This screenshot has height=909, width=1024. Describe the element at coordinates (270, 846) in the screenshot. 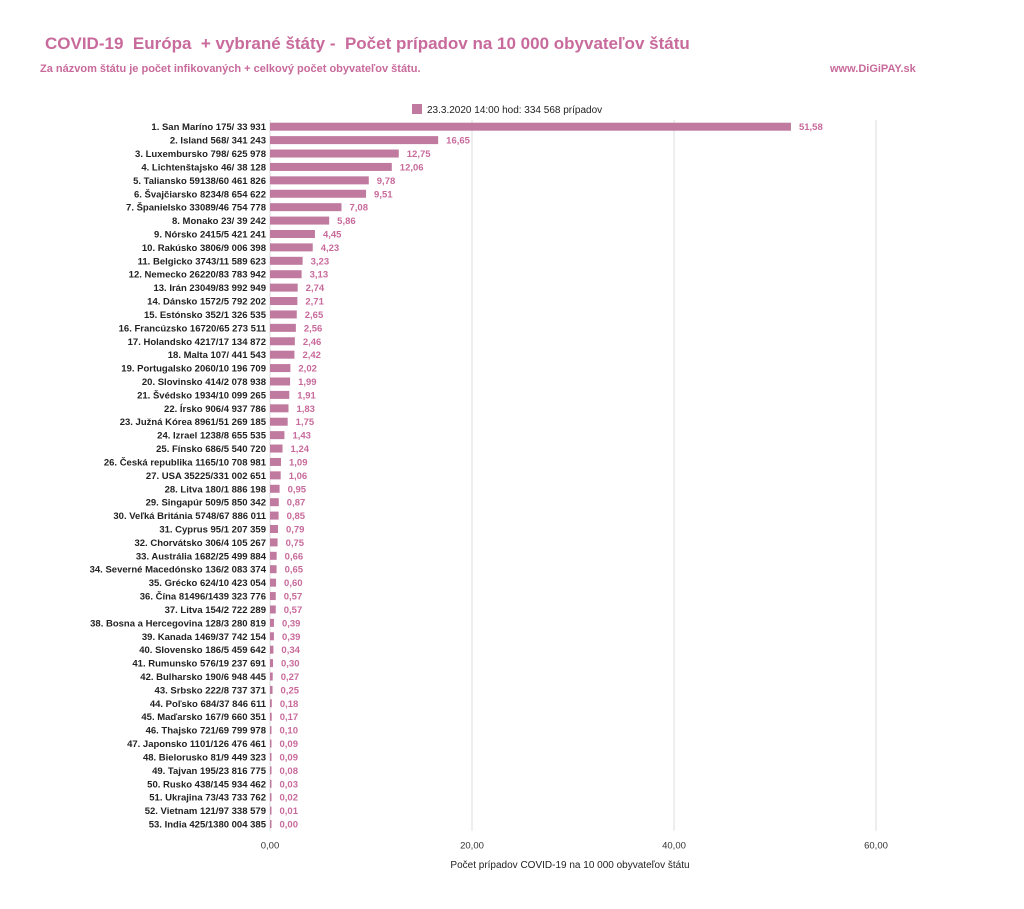

I see `x-tick-label: 0,00` at that location.